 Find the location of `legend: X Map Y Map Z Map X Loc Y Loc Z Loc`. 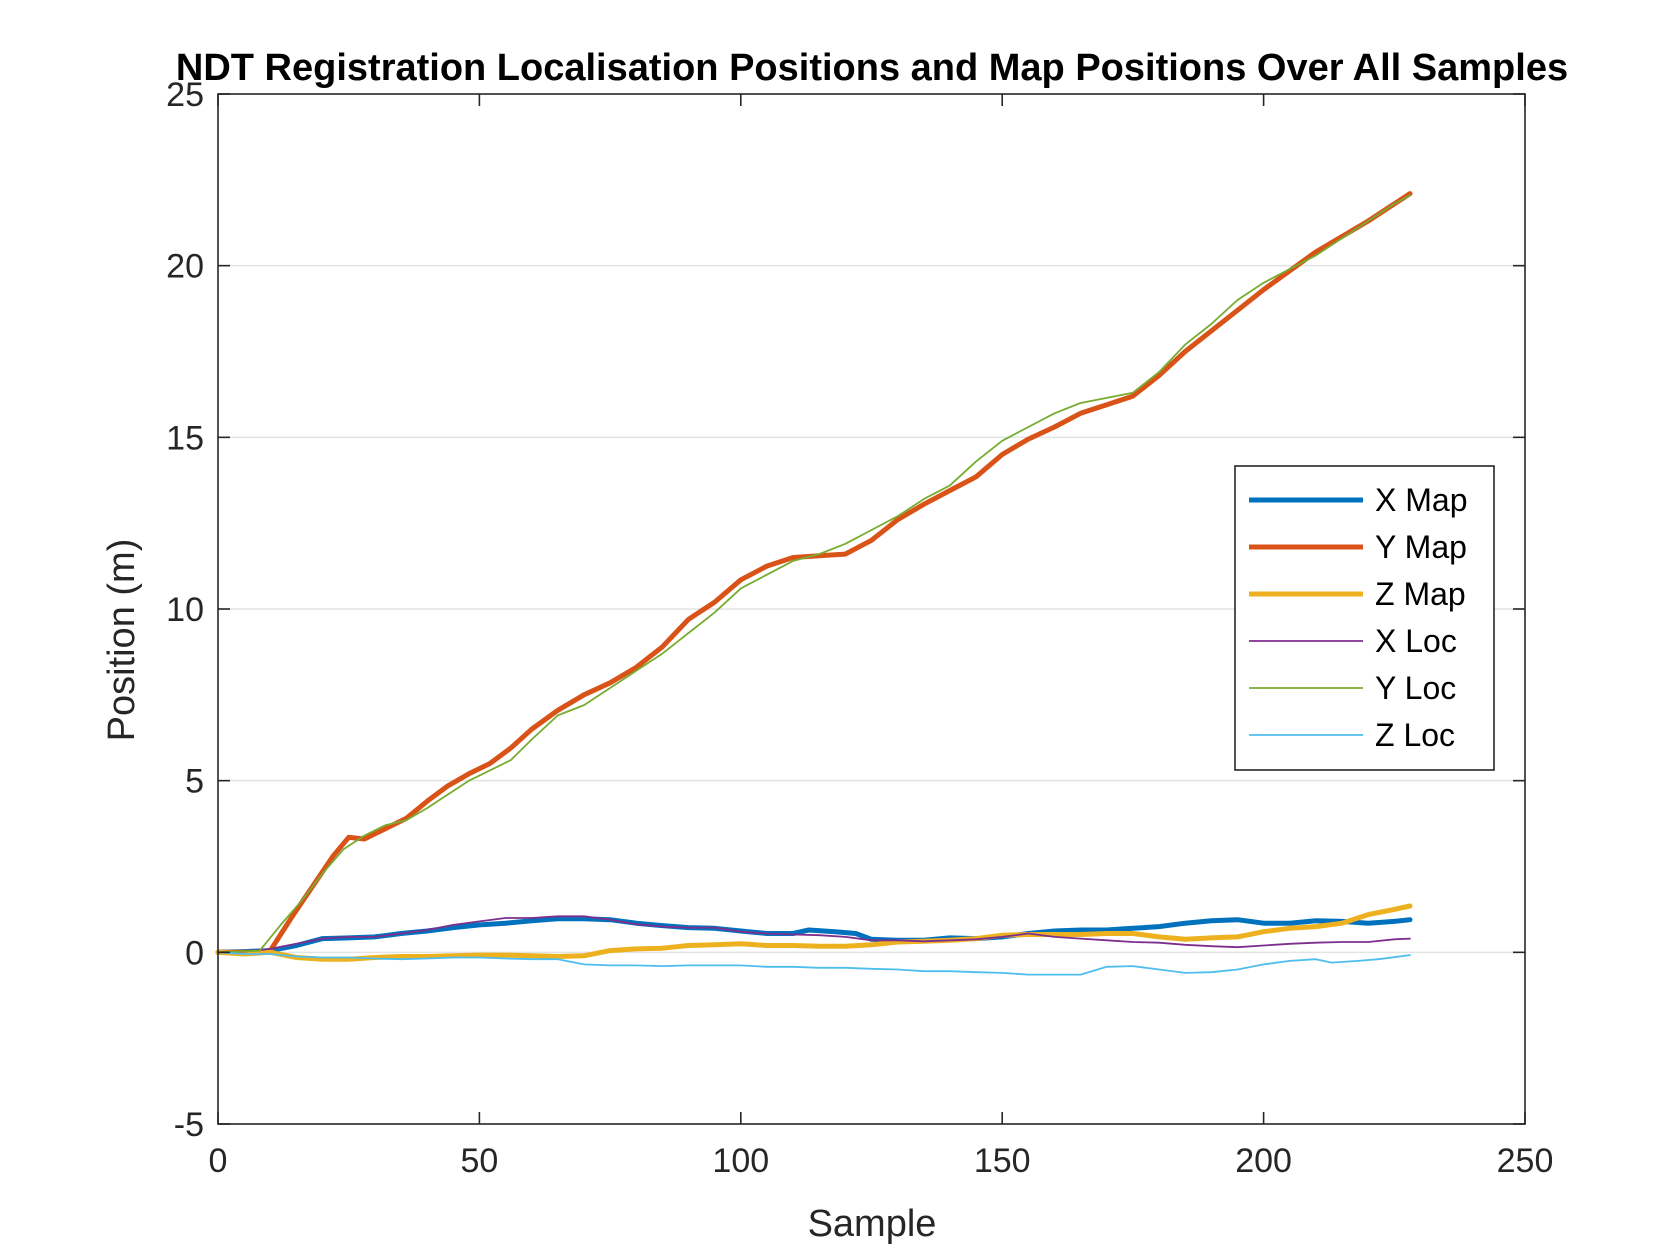

legend: X Map Y Map Z Map X Loc Y Loc Z Loc is located at coordinates (1364, 618).